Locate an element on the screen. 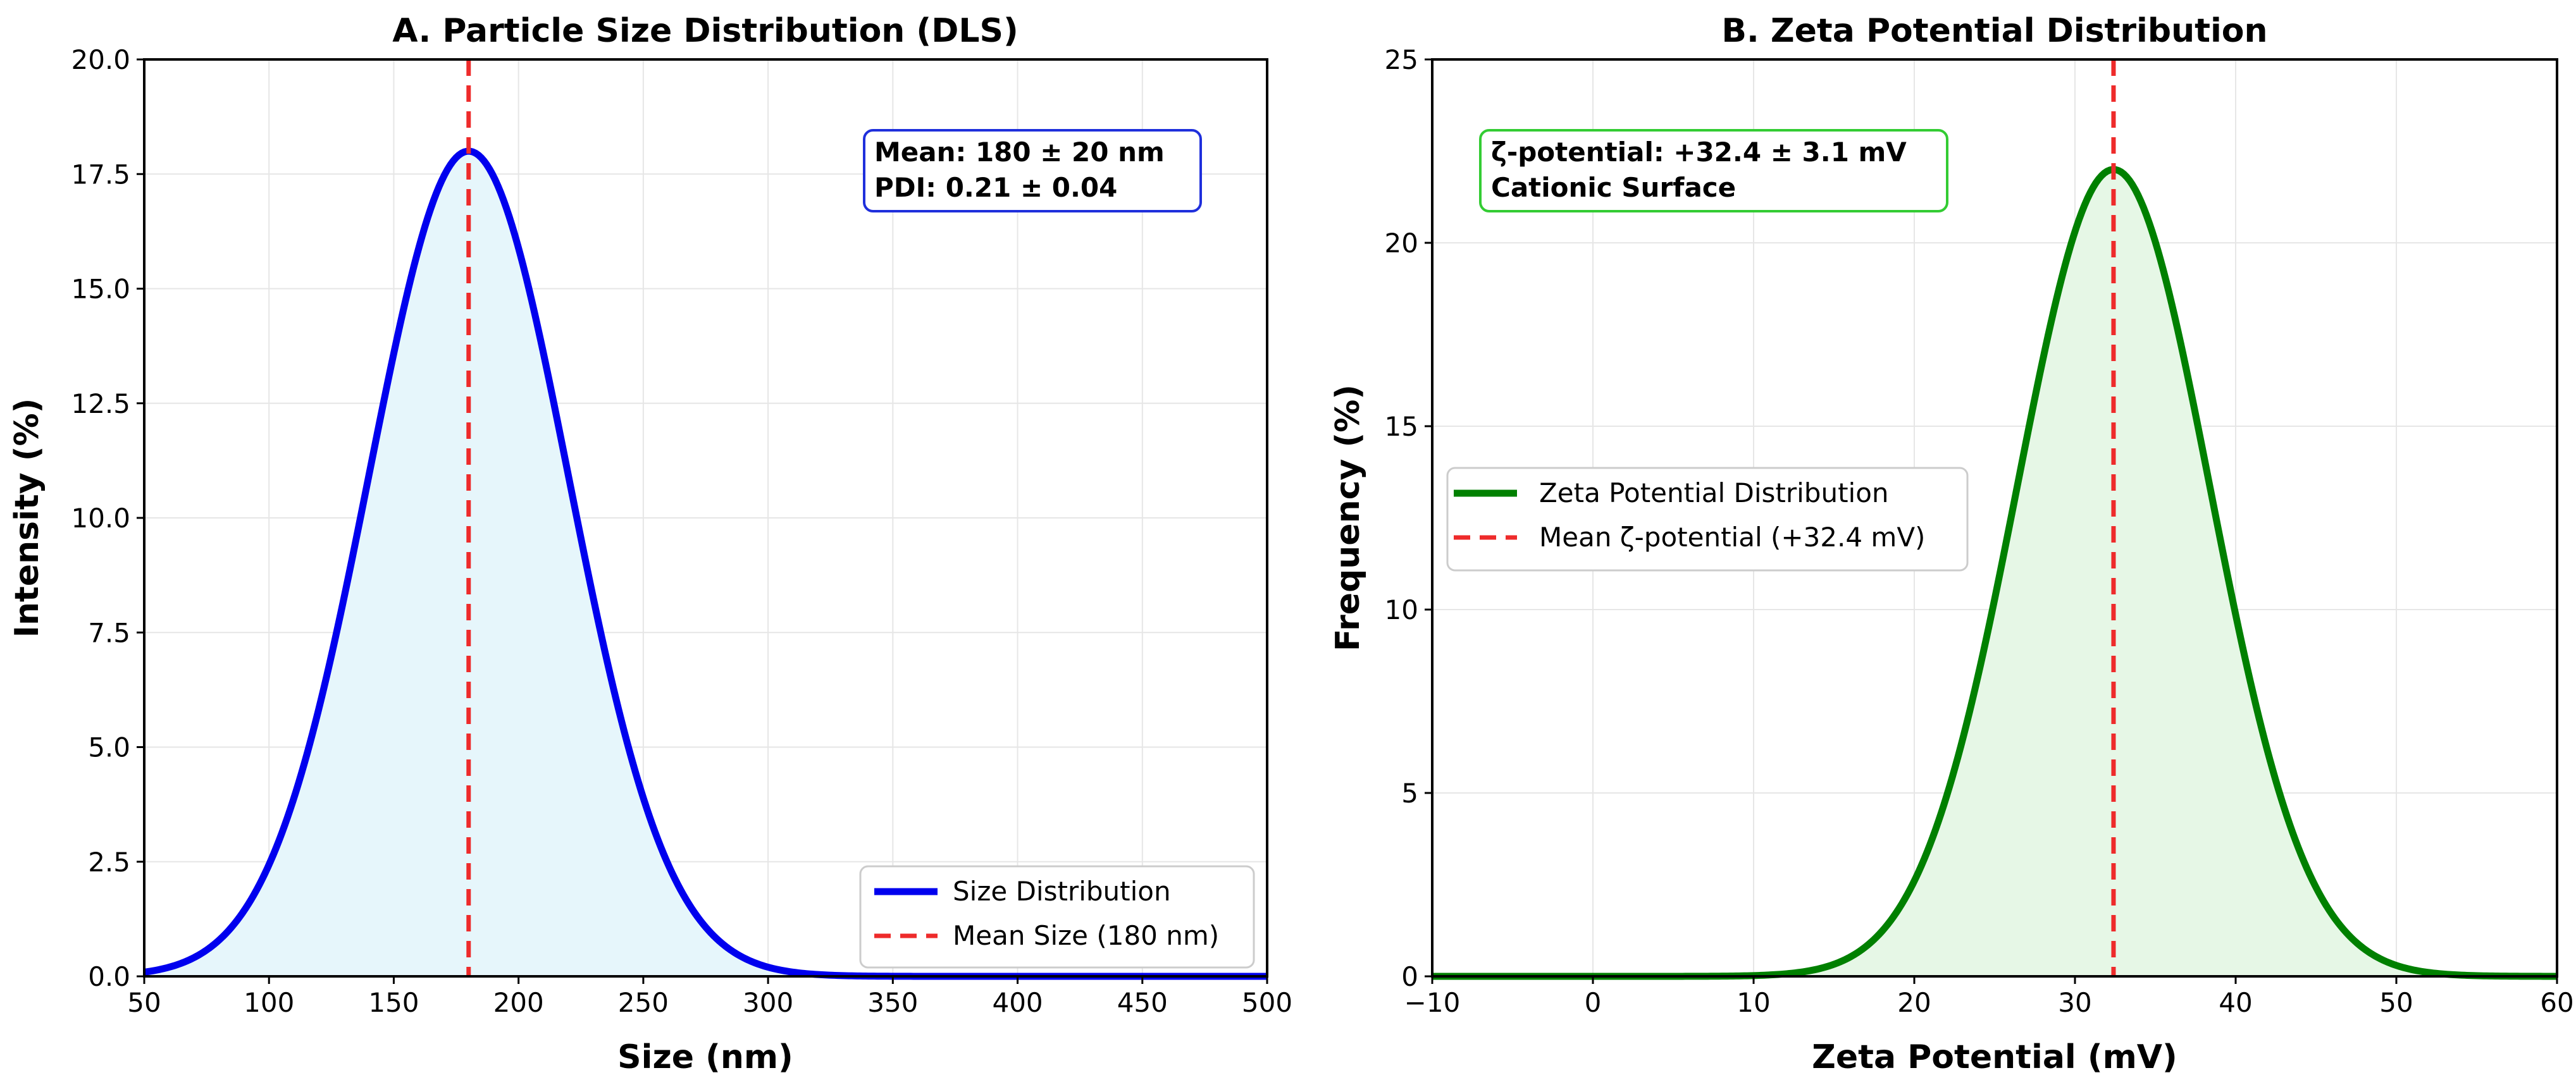 The height and width of the screenshot is (1087, 2576). y-tick-label: 7.5 is located at coordinates (109, 632).